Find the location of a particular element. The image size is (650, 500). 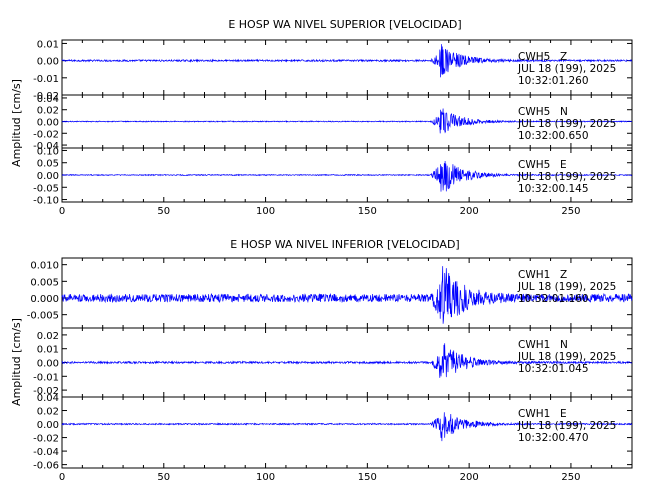

y-tick-label: 0.005 is located at coordinates (44, 282).